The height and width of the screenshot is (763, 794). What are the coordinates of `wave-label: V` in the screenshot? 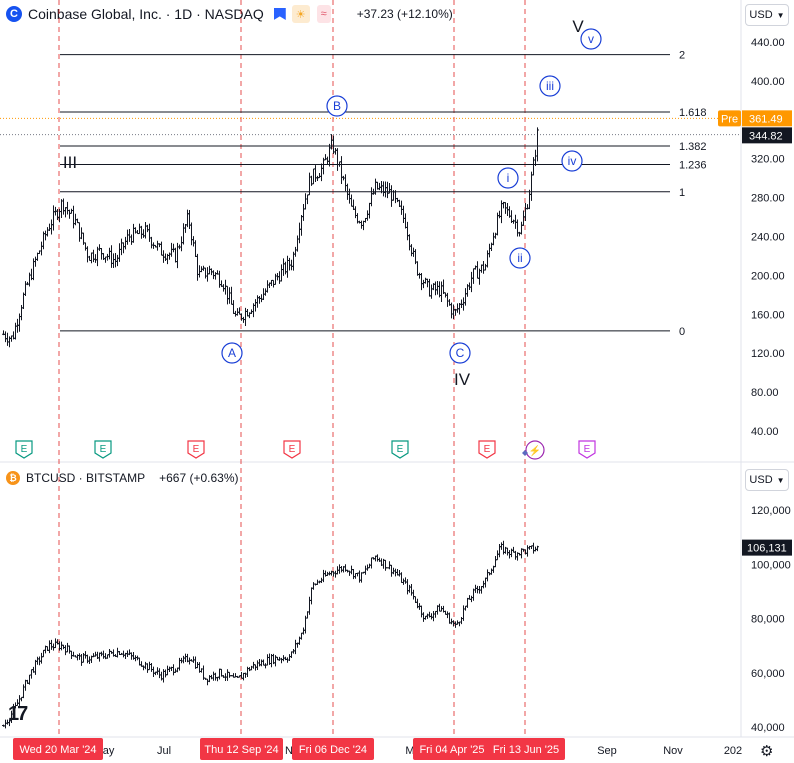 It's located at (578, 26).